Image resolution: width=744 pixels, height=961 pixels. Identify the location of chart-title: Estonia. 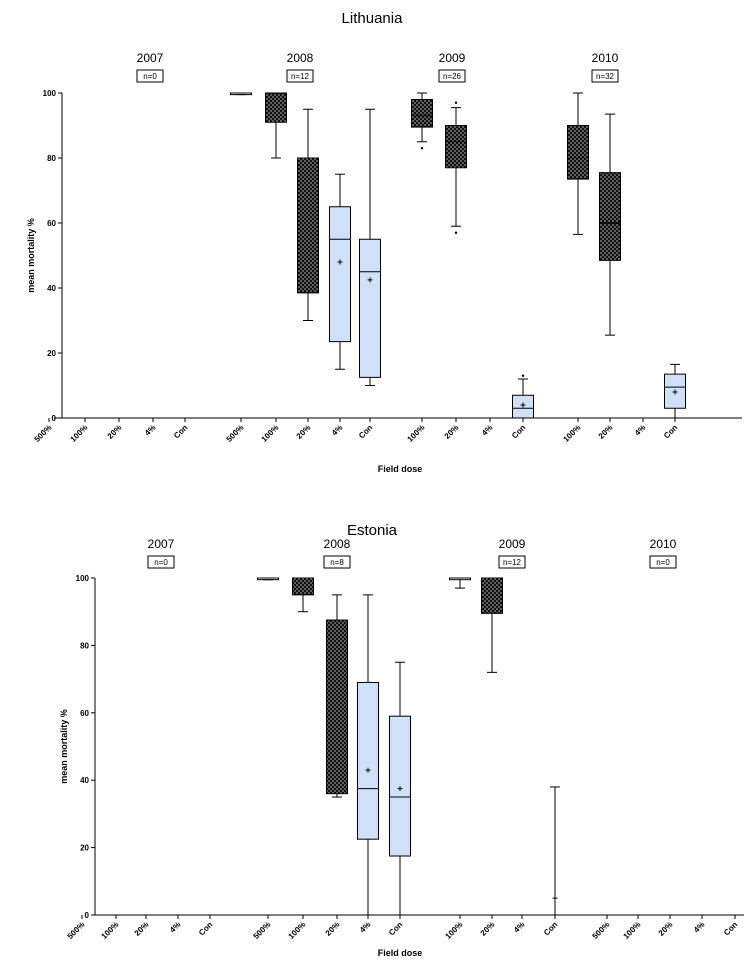
(372, 530).